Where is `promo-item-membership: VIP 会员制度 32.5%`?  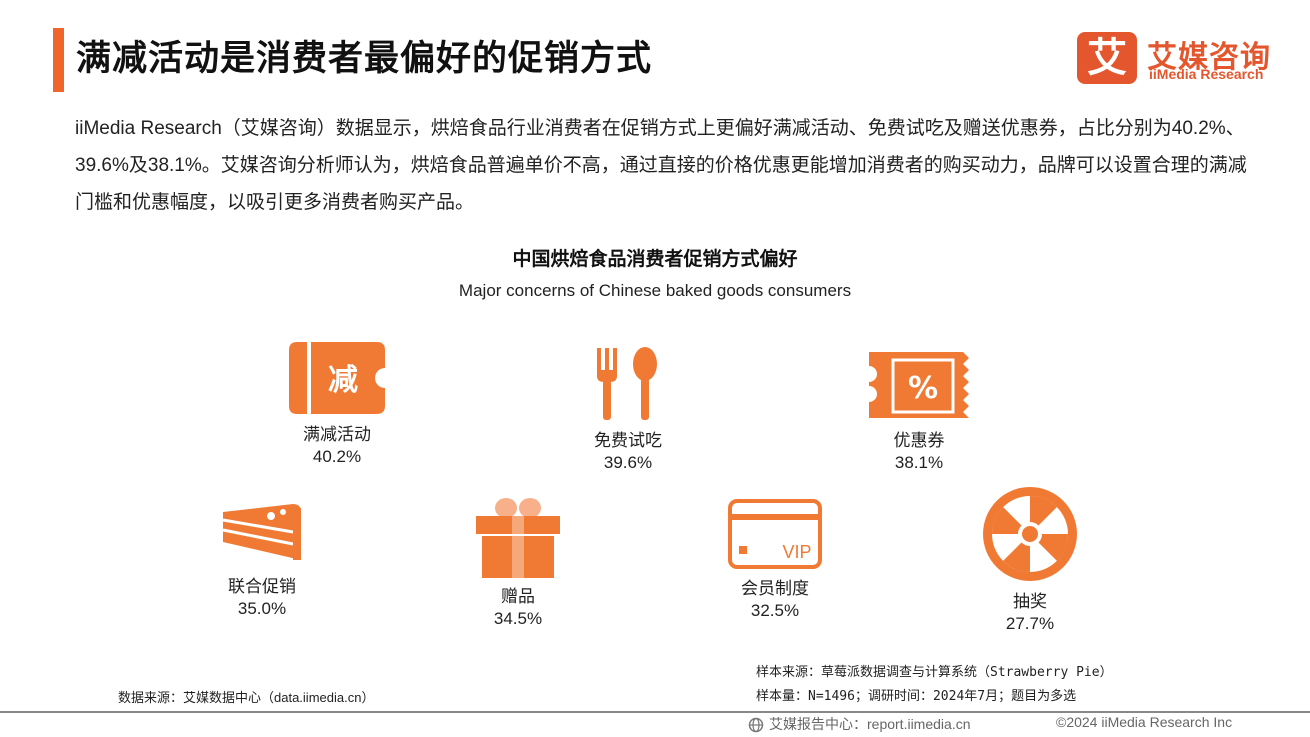
promo-item-membership: VIP 会员制度 32.5% is located at coordinates (775, 560).